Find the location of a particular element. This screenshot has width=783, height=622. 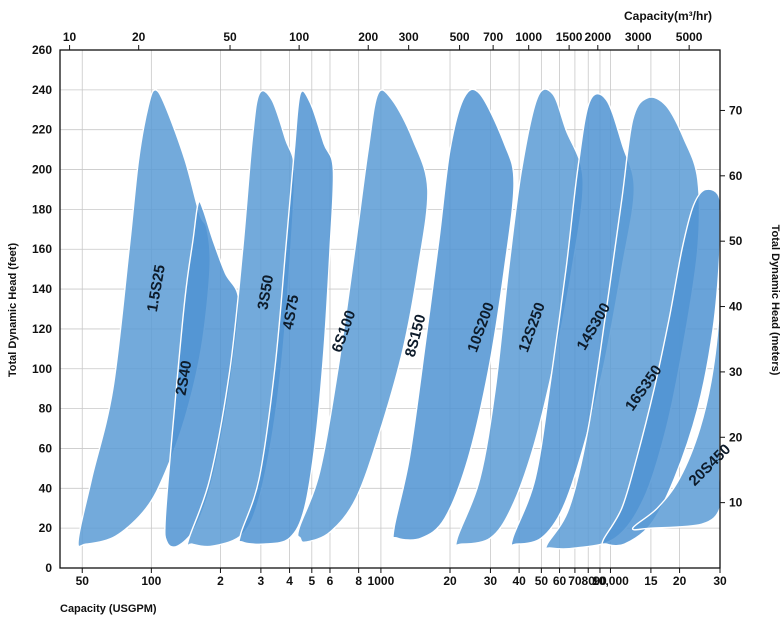

y-left-tick: 60 is located at coordinates (46, 448).